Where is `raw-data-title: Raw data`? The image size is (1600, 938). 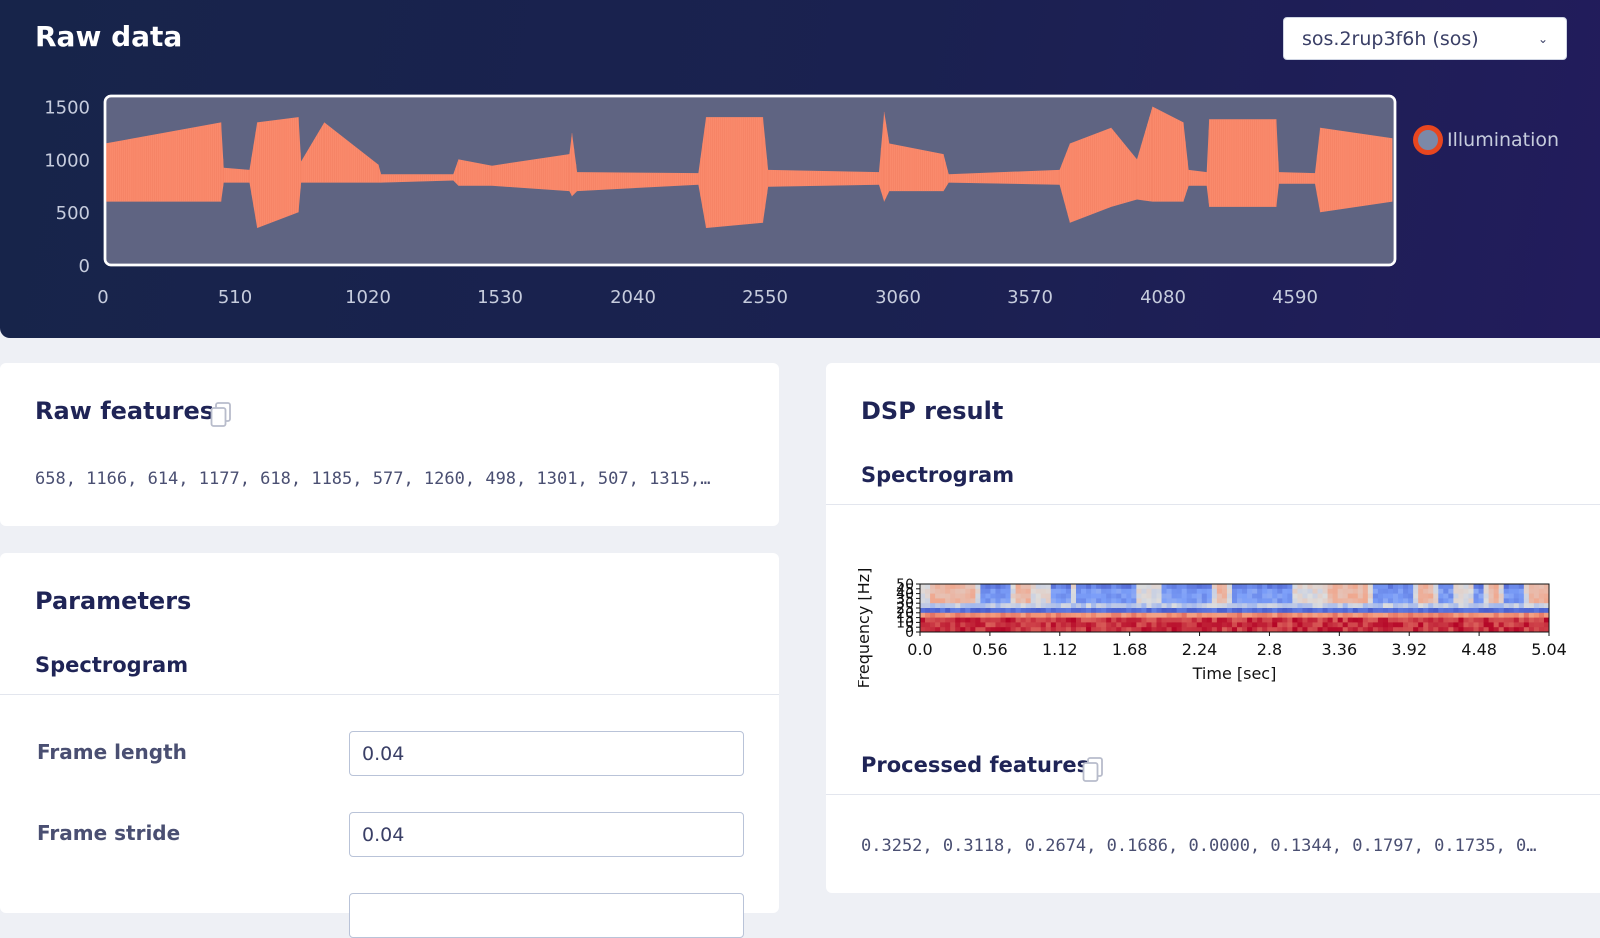
raw-data-title: Raw data is located at coordinates (109, 36).